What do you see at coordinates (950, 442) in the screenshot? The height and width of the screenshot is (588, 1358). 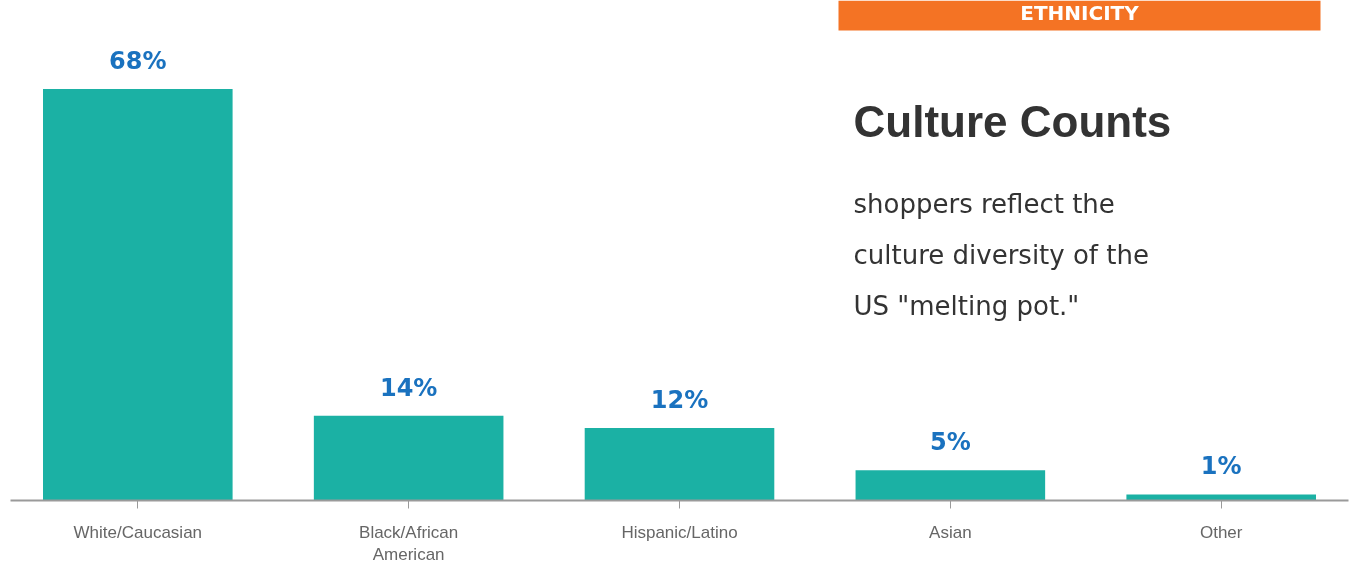 I see `data-label: 5%` at bounding box center [950, 442].